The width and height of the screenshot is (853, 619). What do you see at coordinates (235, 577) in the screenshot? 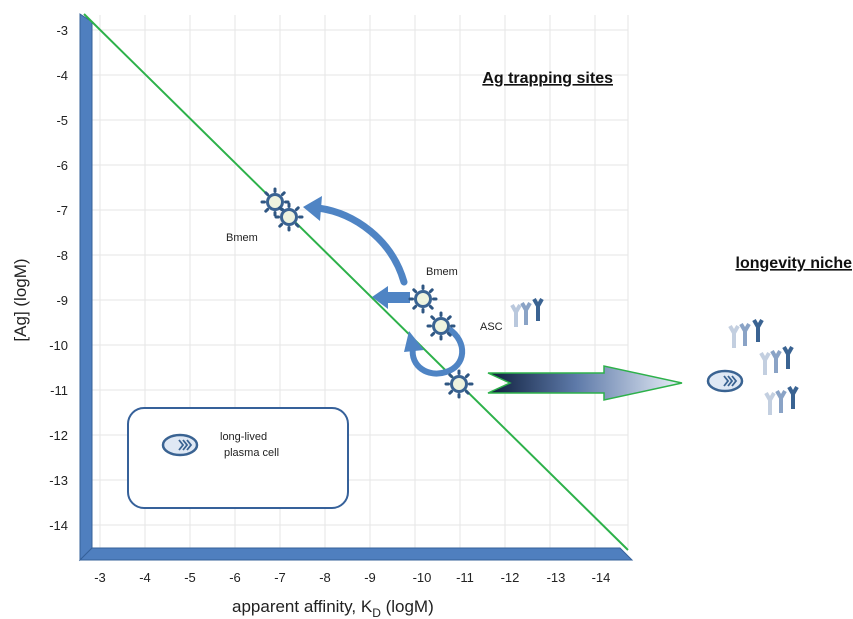
I see `x-tick: -6` at bounding box center [235, 577].